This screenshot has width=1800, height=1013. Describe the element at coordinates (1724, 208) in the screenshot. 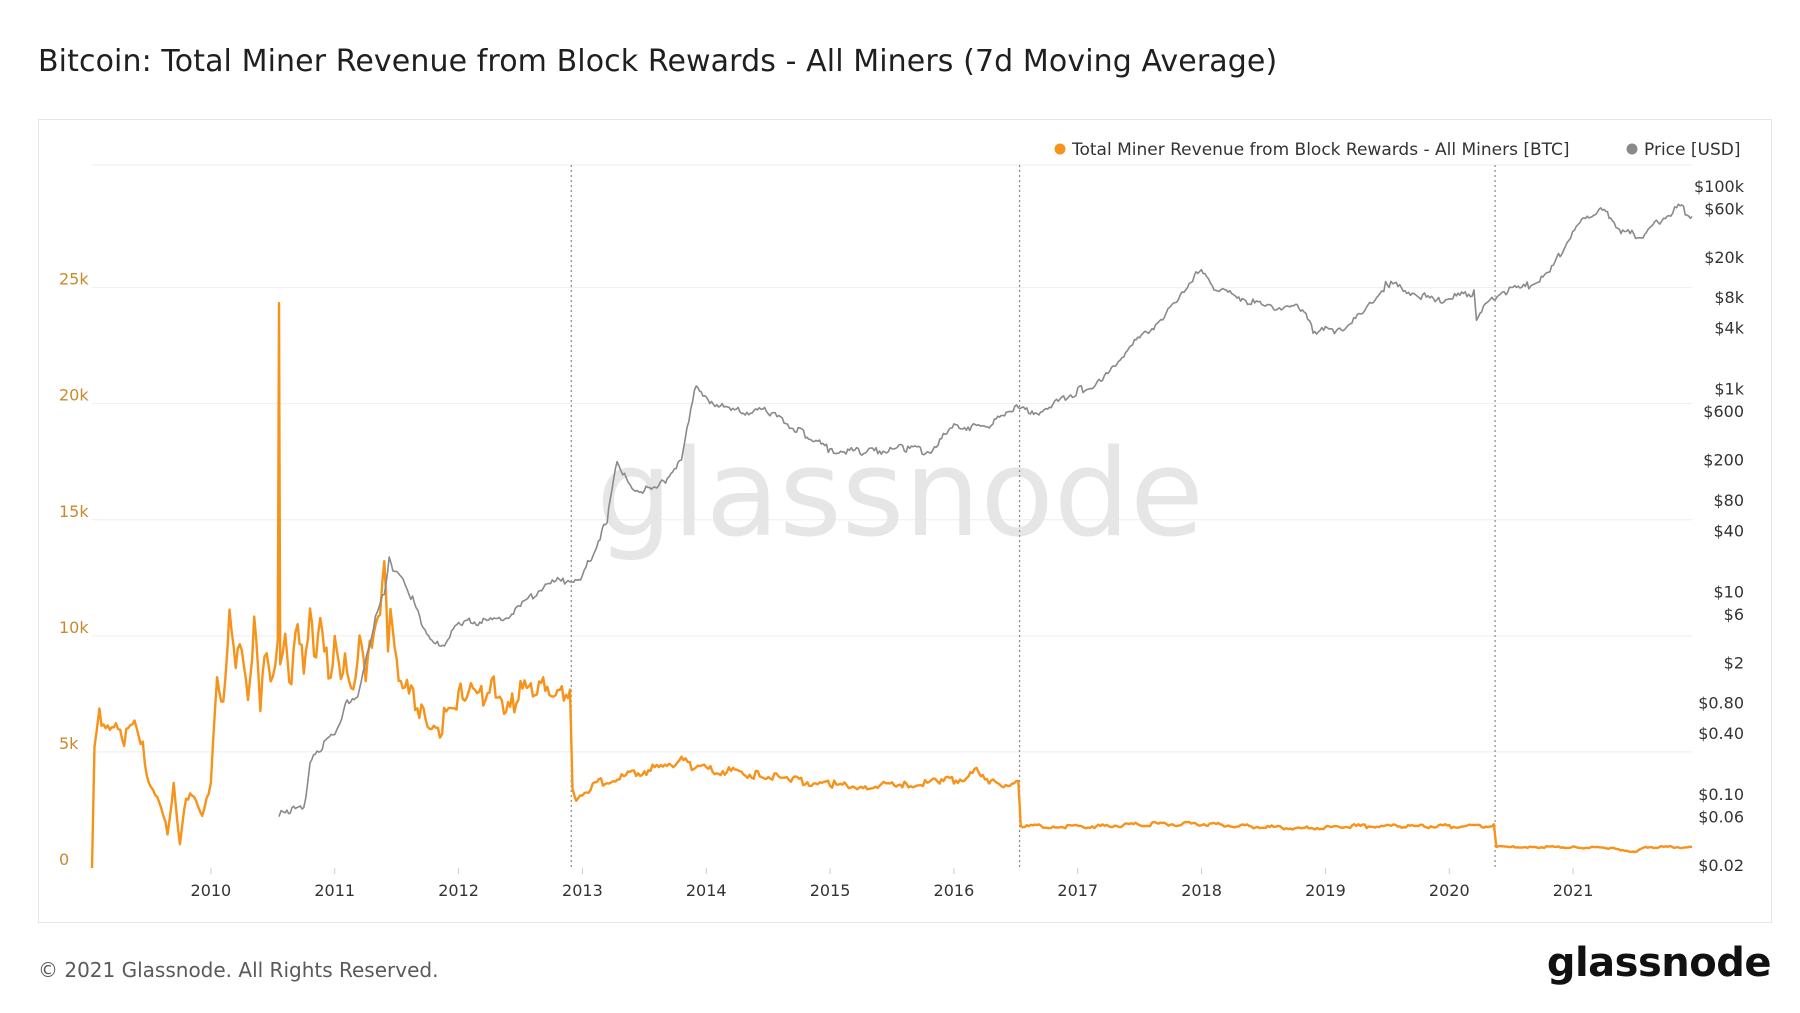

I see `right-tick-label: $60k` at that location.